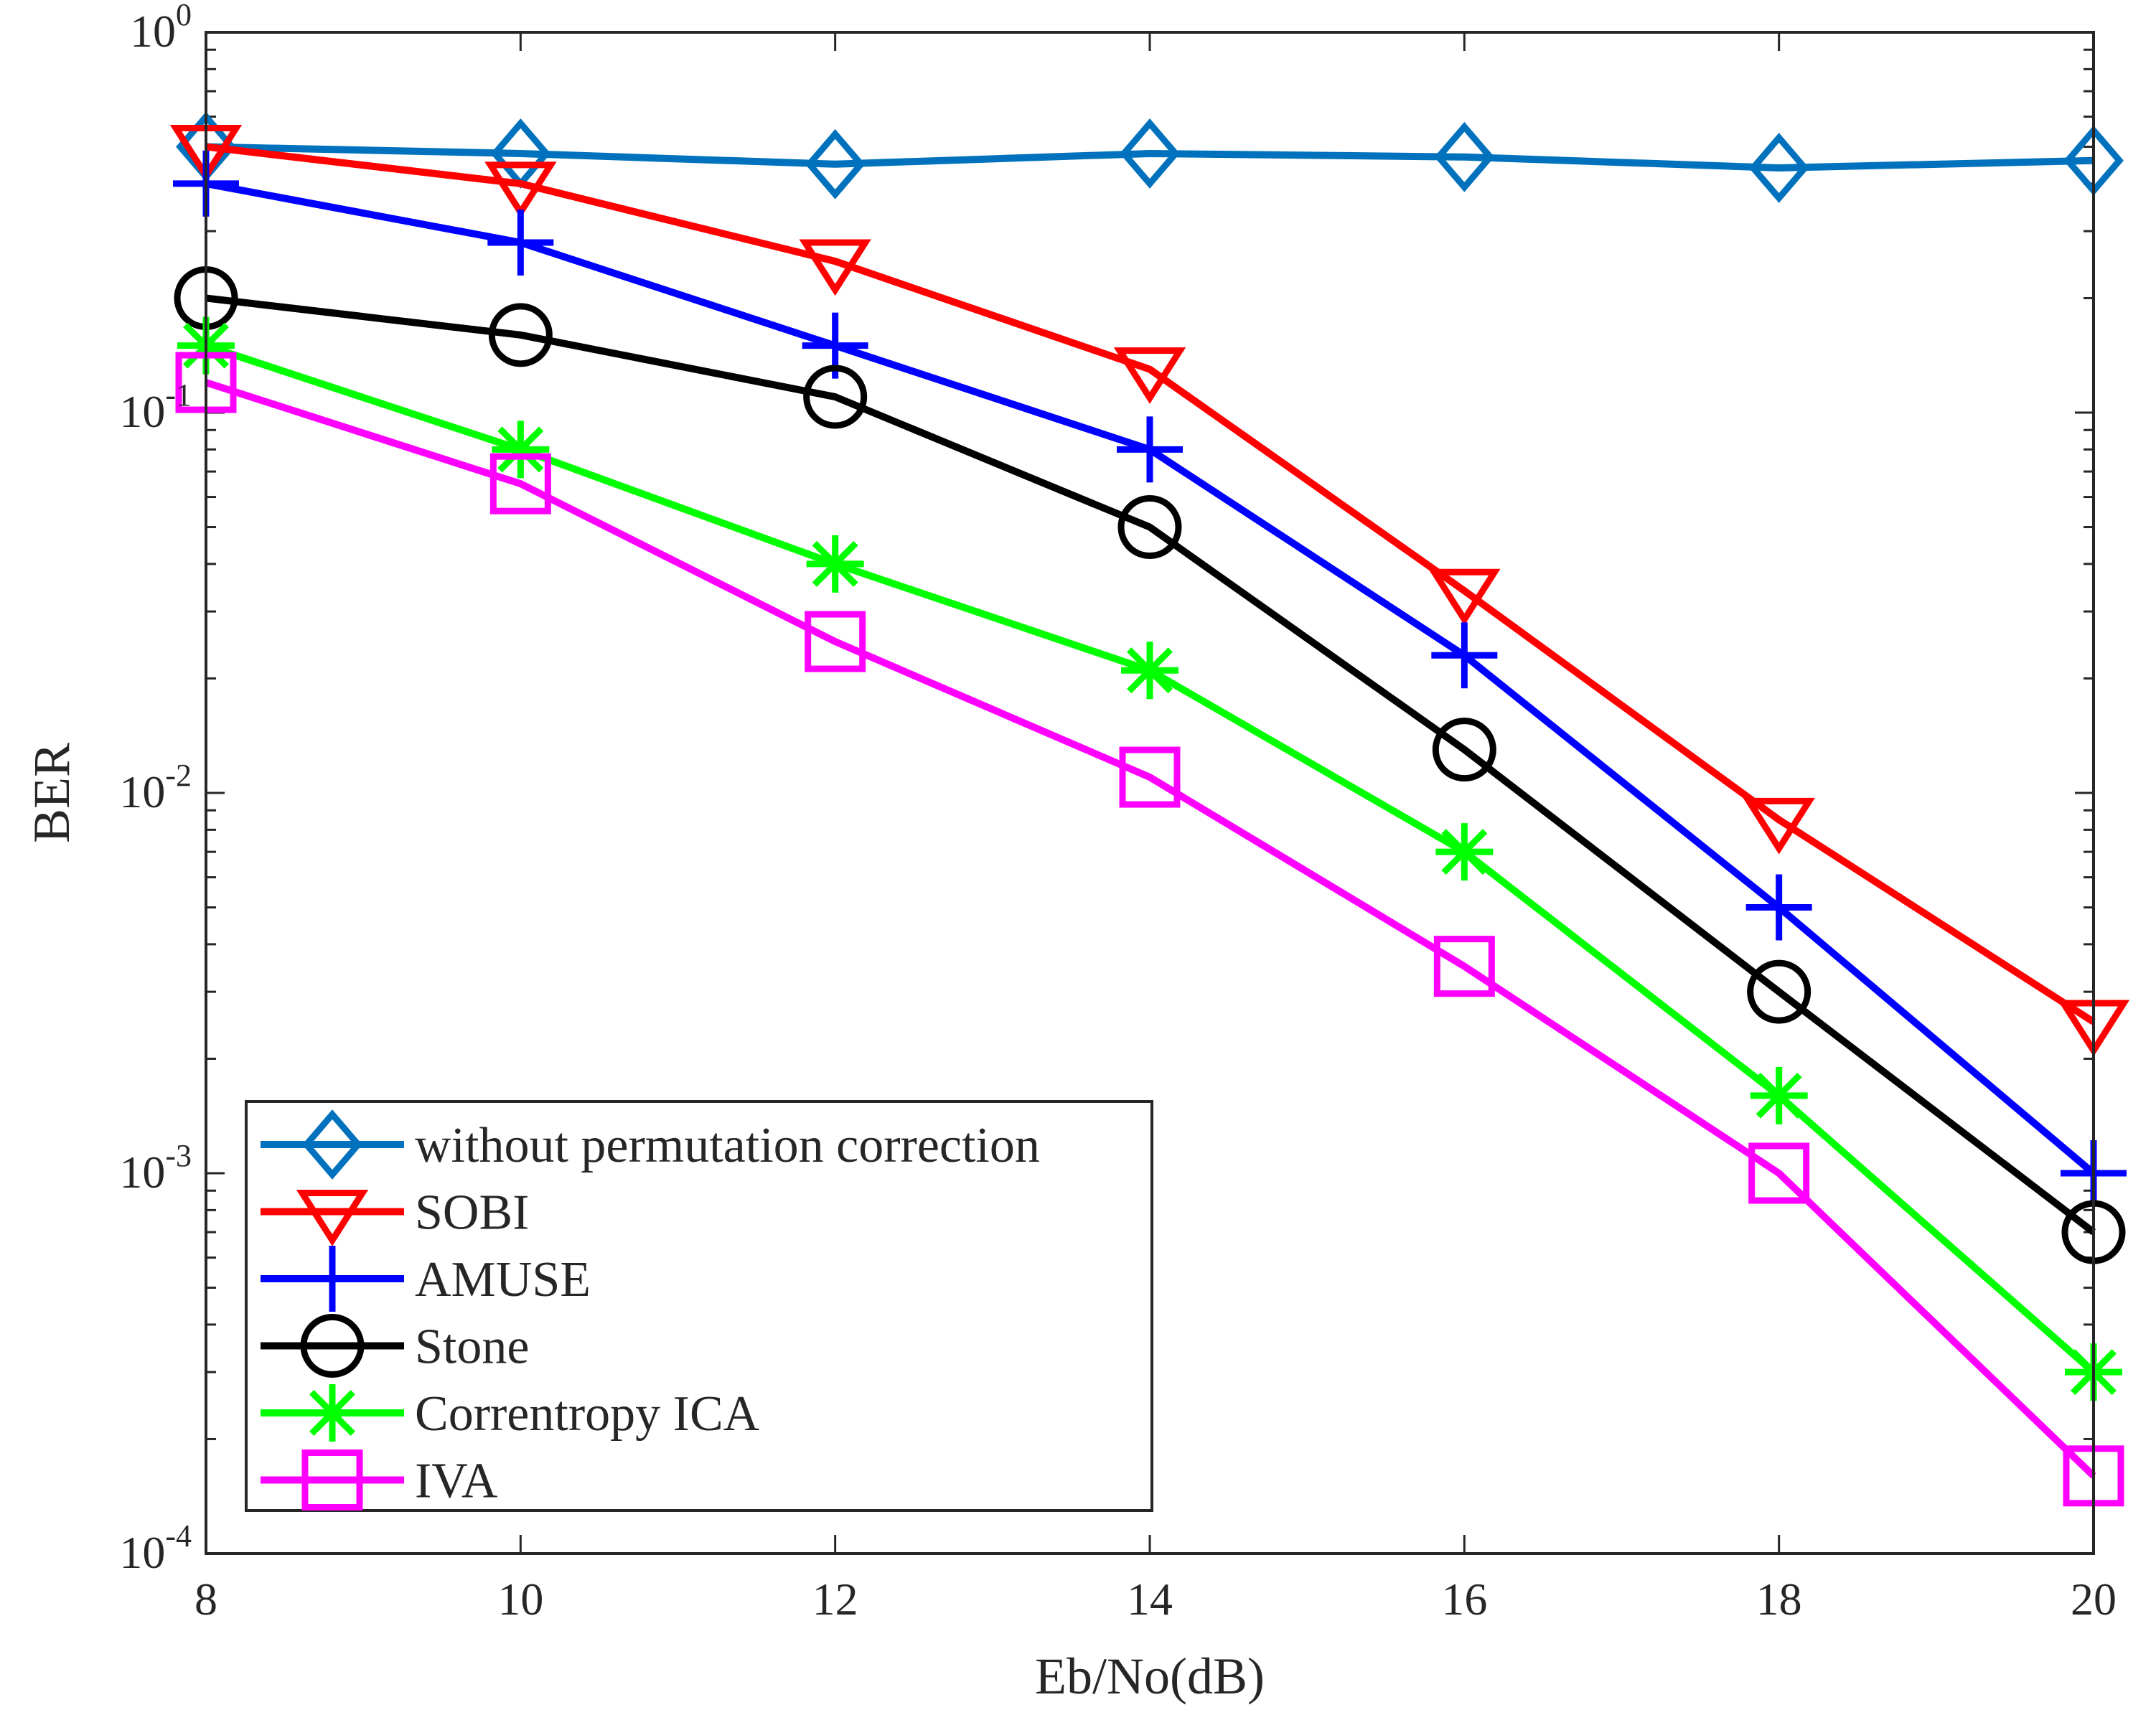  What do you see at coordinates (1150, 1677) in the screenshot?
I see `x-axis-label: Eb/No(dB)` at bounding box center [1150, 1677].